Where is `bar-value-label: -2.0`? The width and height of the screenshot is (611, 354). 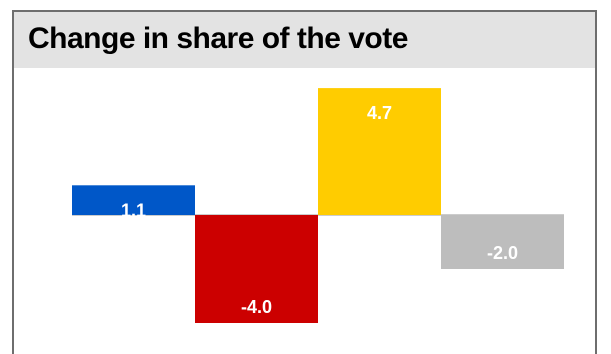 bar-value-label: -2.0 is located at coordinates (502, 253).